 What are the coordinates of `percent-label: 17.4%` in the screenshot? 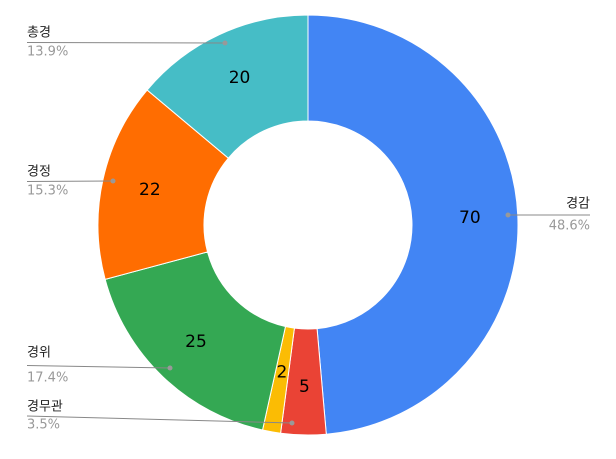 It's located at (47, 378).